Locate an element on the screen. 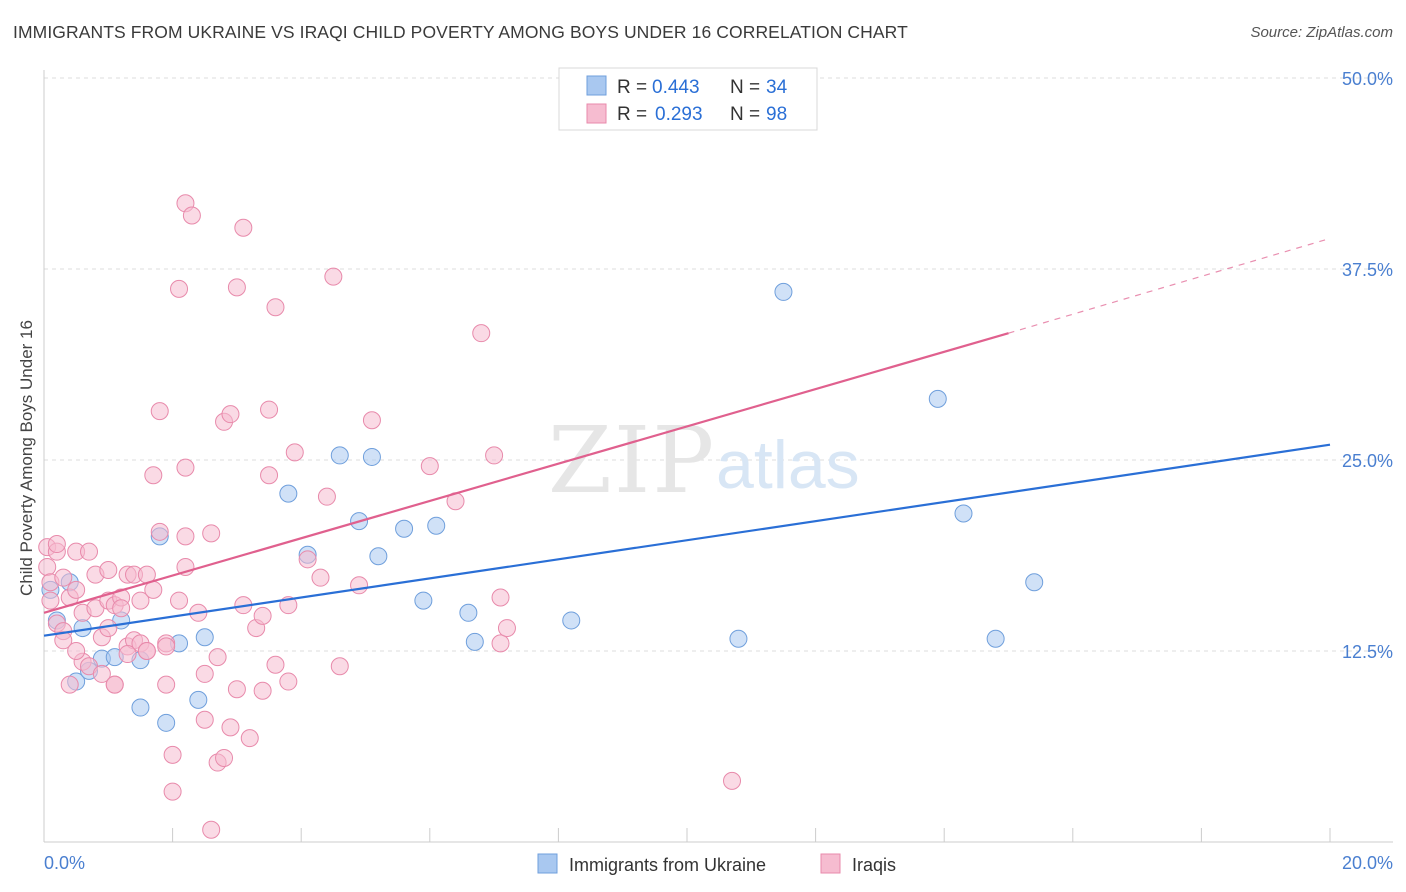 The height and width of the screenshot is (892, 1406). legend-n-label-ukraine: N = is located at coordinates (745, 87).